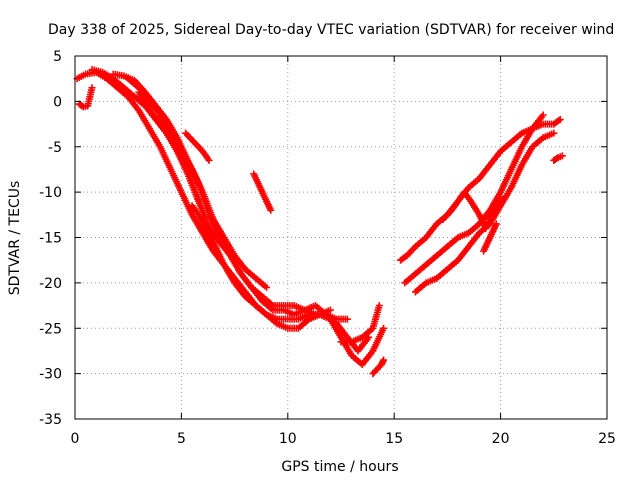 The width and height of the screenshot is (640, 480). What do you see at coordinates (209, 239) in the screenshot?
I see `series-segment-d` at bounding box center [209, 239].